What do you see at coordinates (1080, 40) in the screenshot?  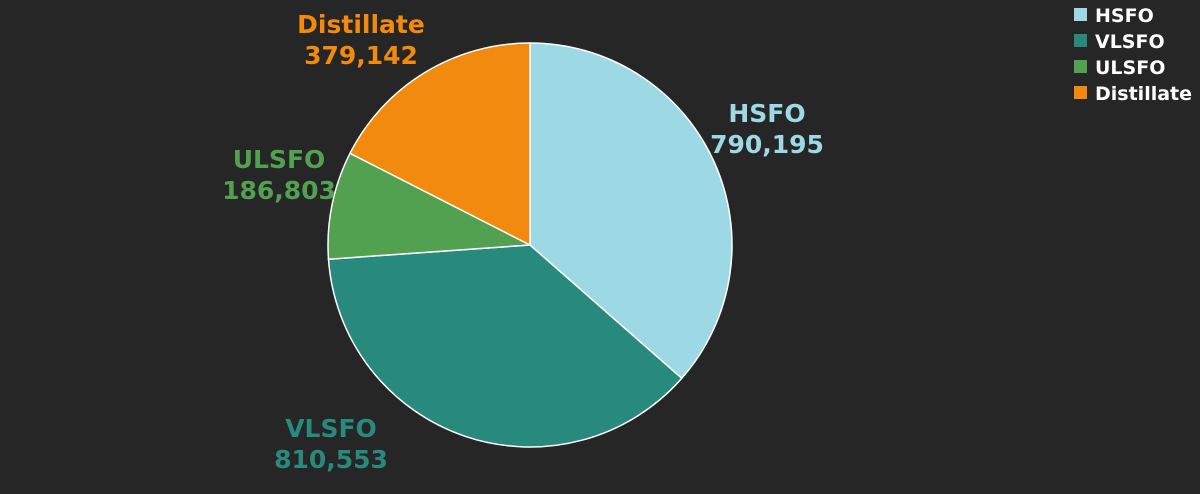 I see `legend-swatch-vlsfo` at bounding box center [1080, 40].